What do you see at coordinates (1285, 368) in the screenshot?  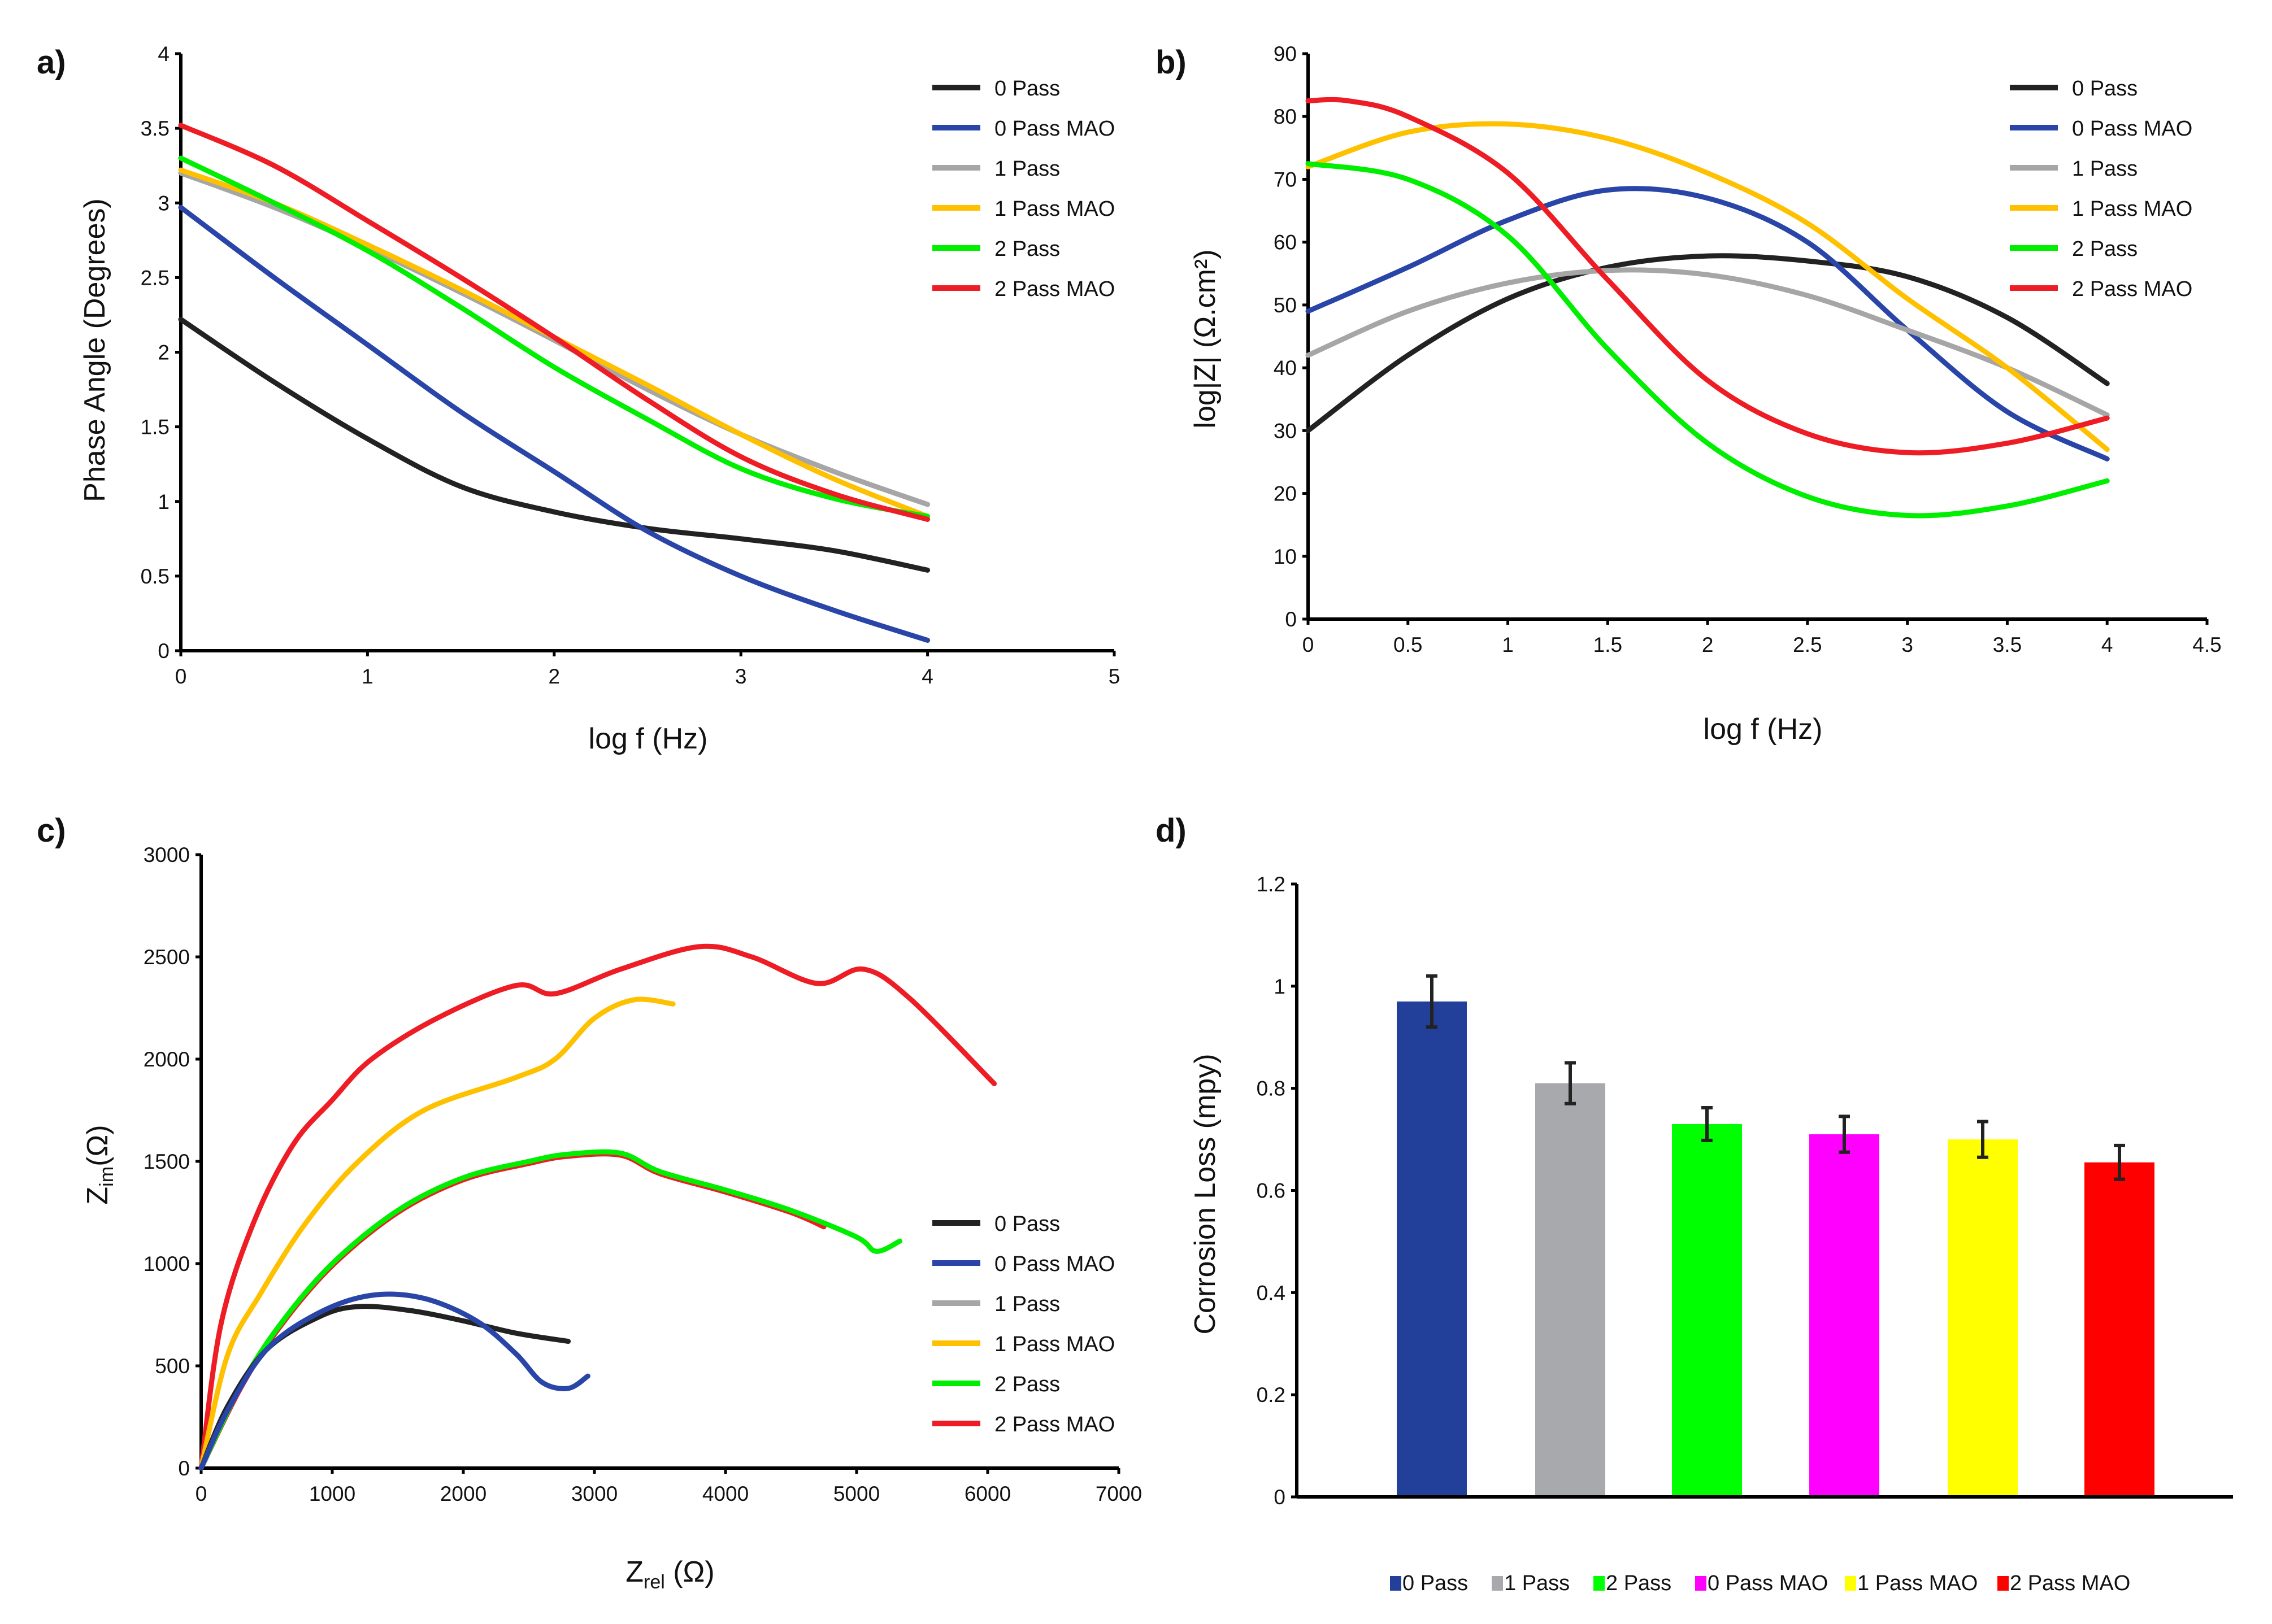 I see `y-tick-label: 40` at bounding box center [1285, 368].